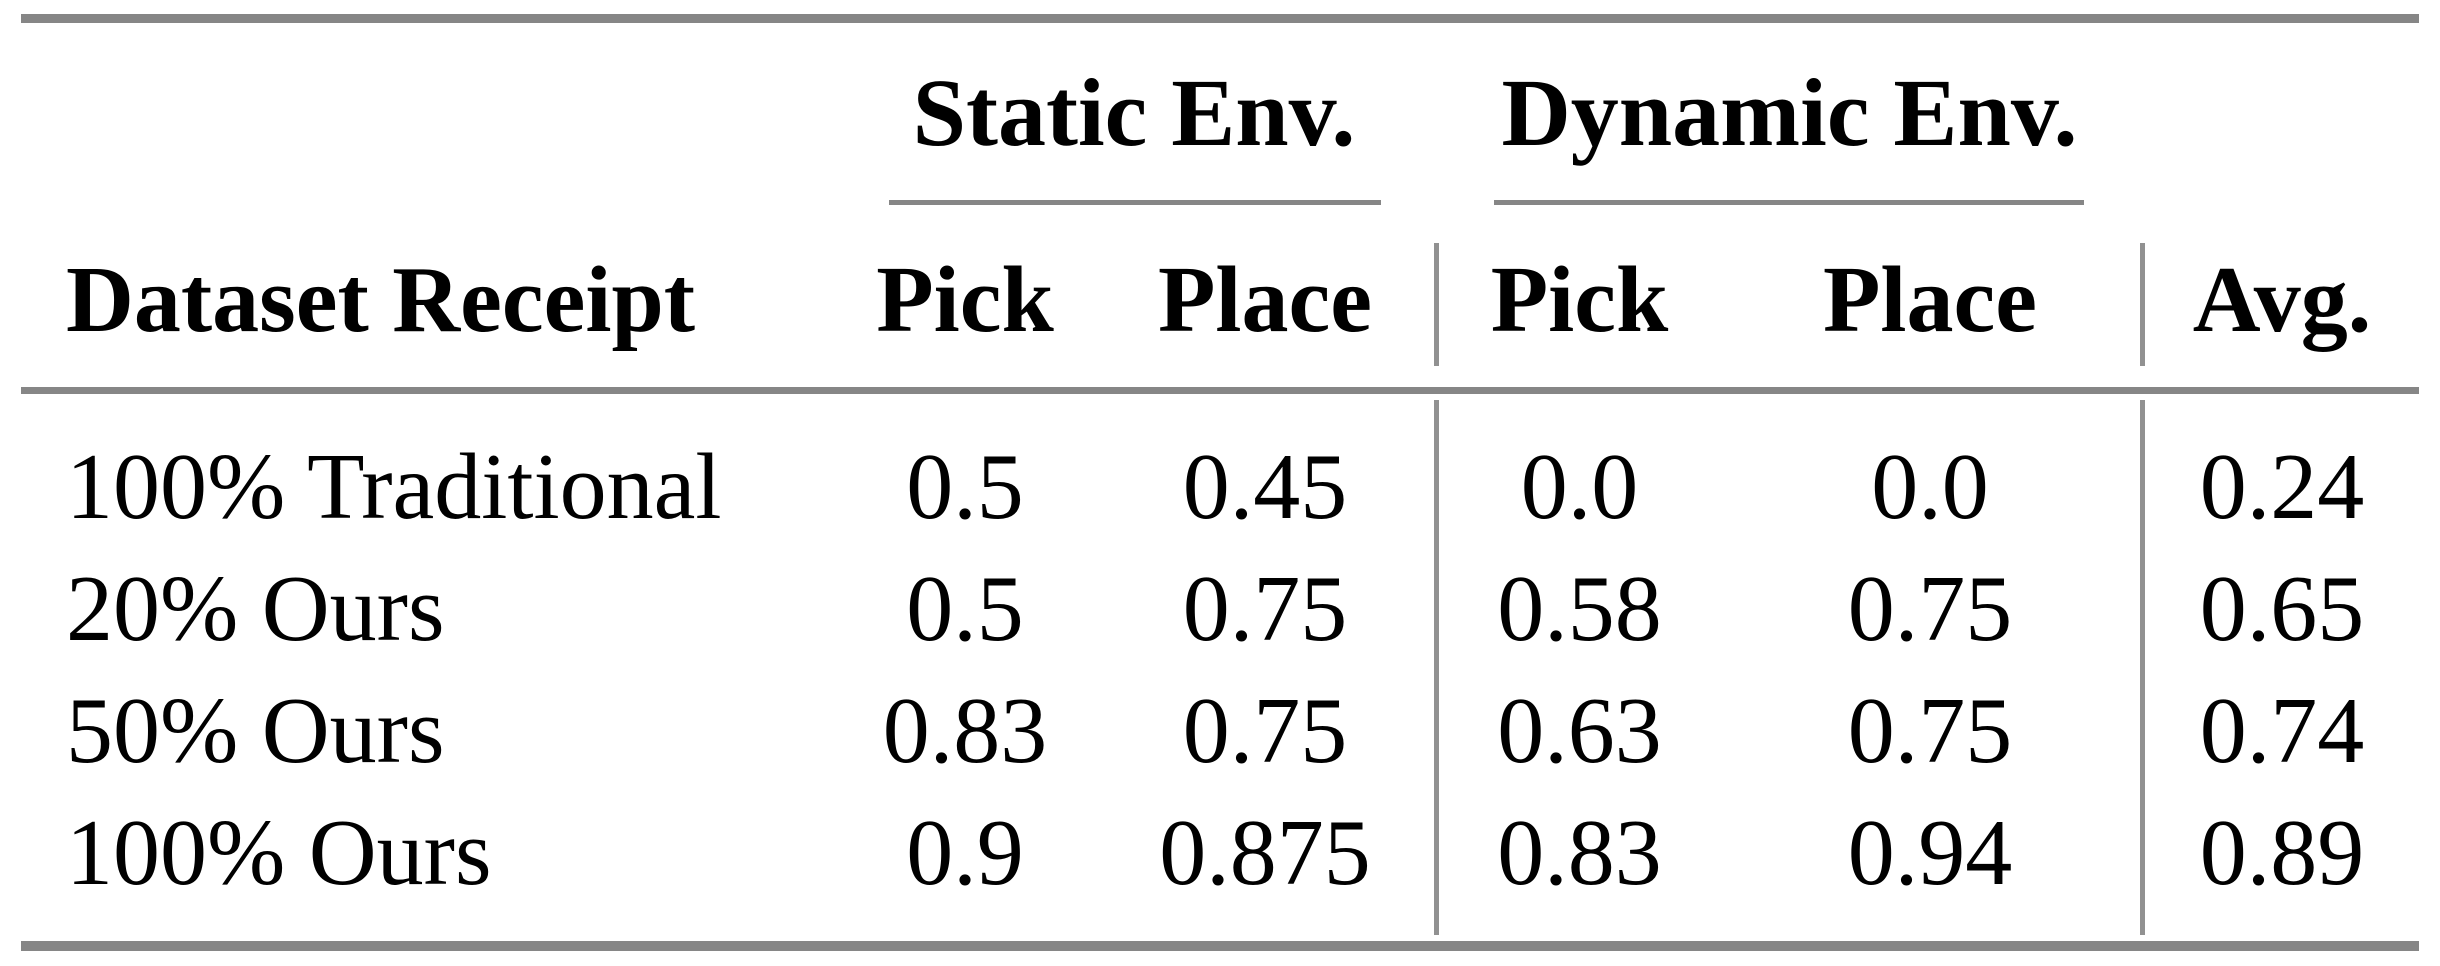  What do you see at coordinates (1436, 667) in the screenshot?
I see `vertical-divider-static-dynamic-body` at bounding box center [1436, 667].